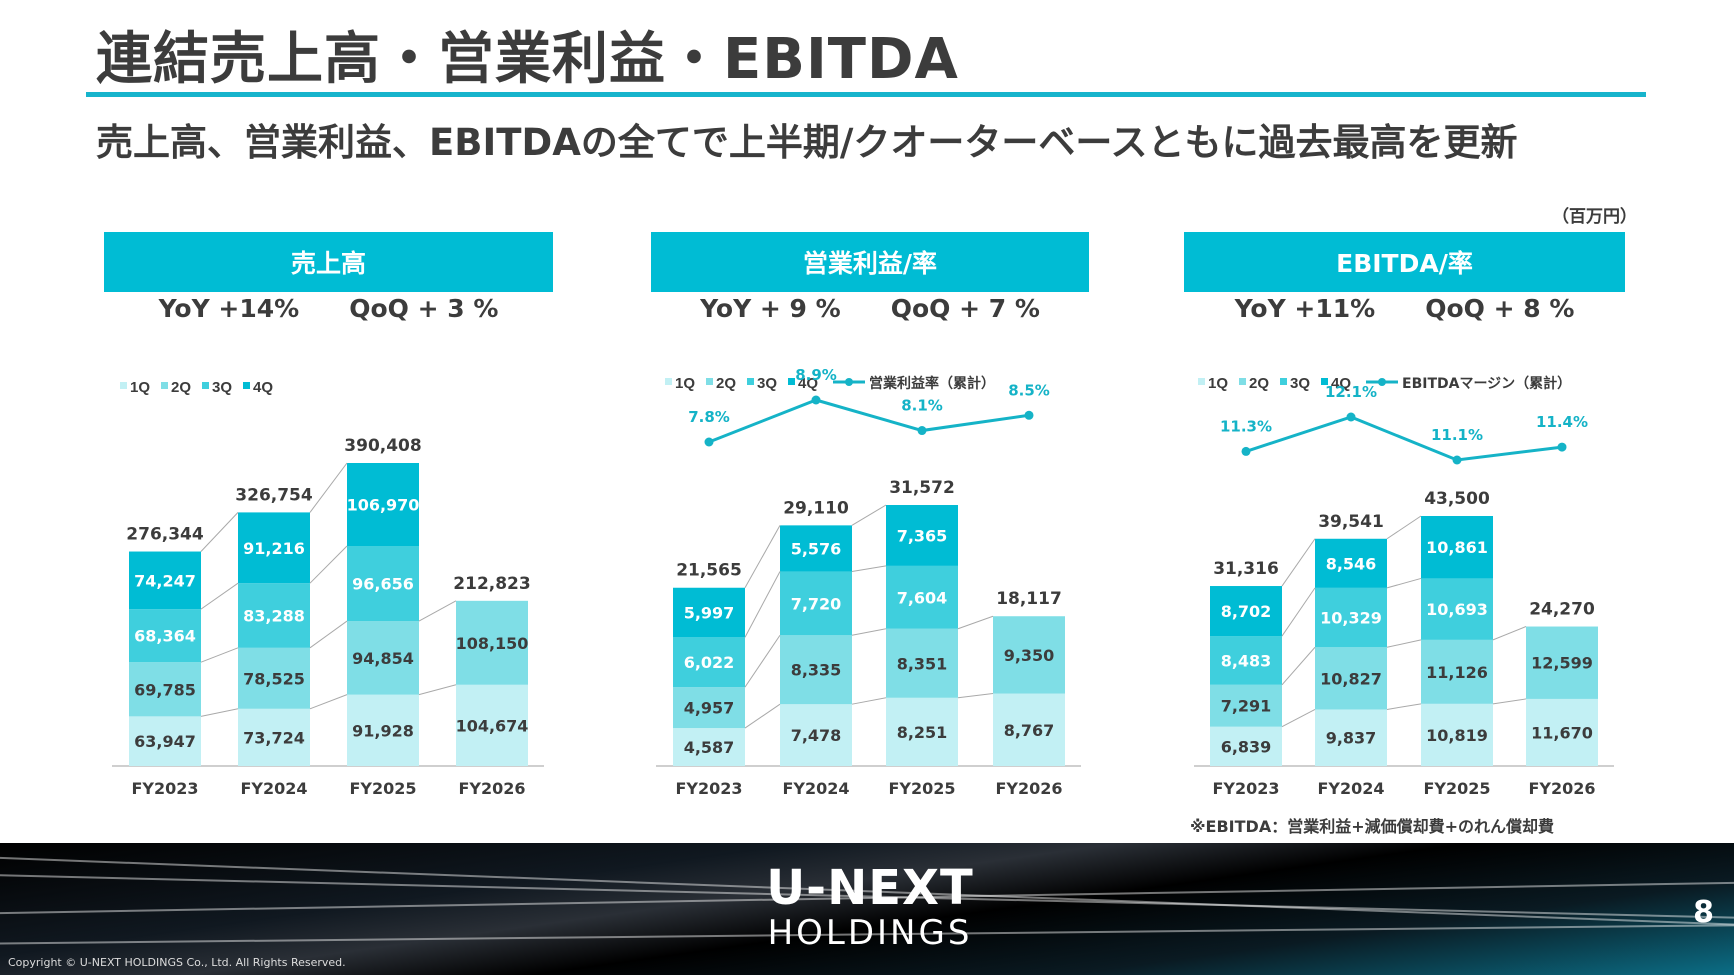  I want to click on margin-point-fy2025, so click(1457, 460).